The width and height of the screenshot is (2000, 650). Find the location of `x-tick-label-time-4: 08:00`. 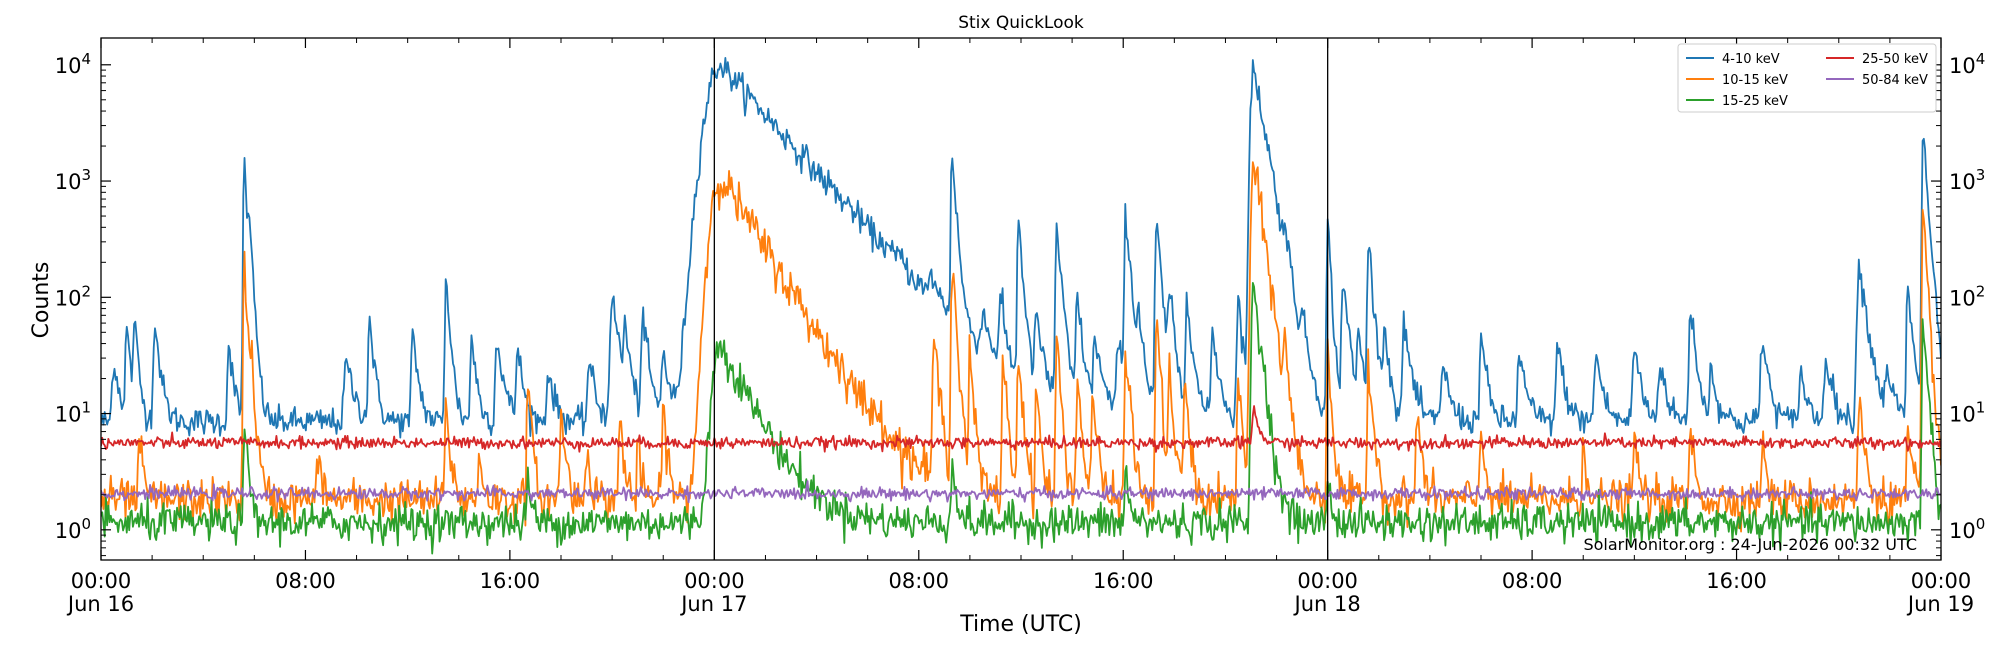

x-tick-label-time-4: 08:00 is located at coordinates (919, 581).